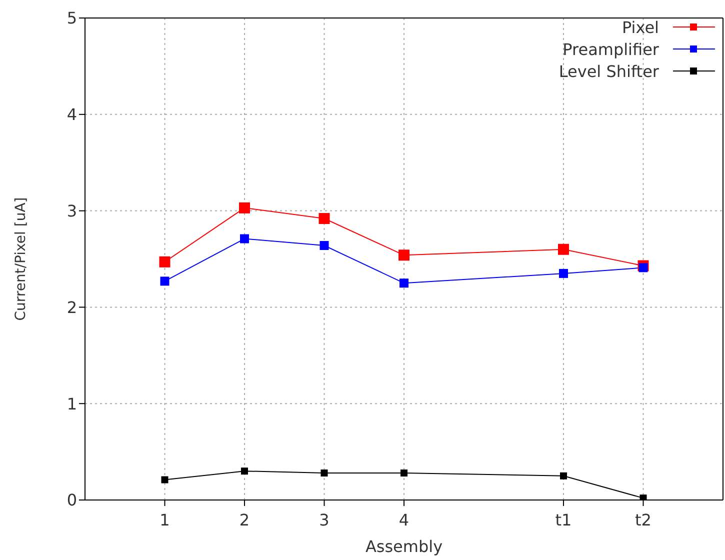 The height and width of the screenshot is (560, 725). I want to click on y-tick-label: 2, so click(71, 307).